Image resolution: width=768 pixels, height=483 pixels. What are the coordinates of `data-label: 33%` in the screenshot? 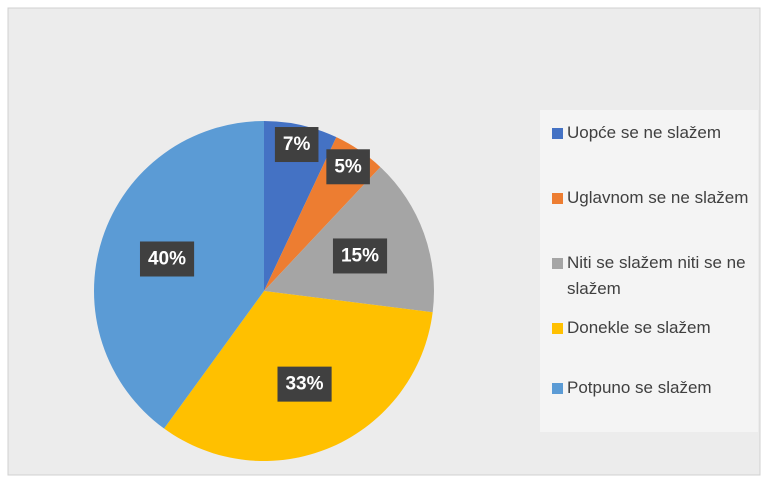 It's located at (304, 384).